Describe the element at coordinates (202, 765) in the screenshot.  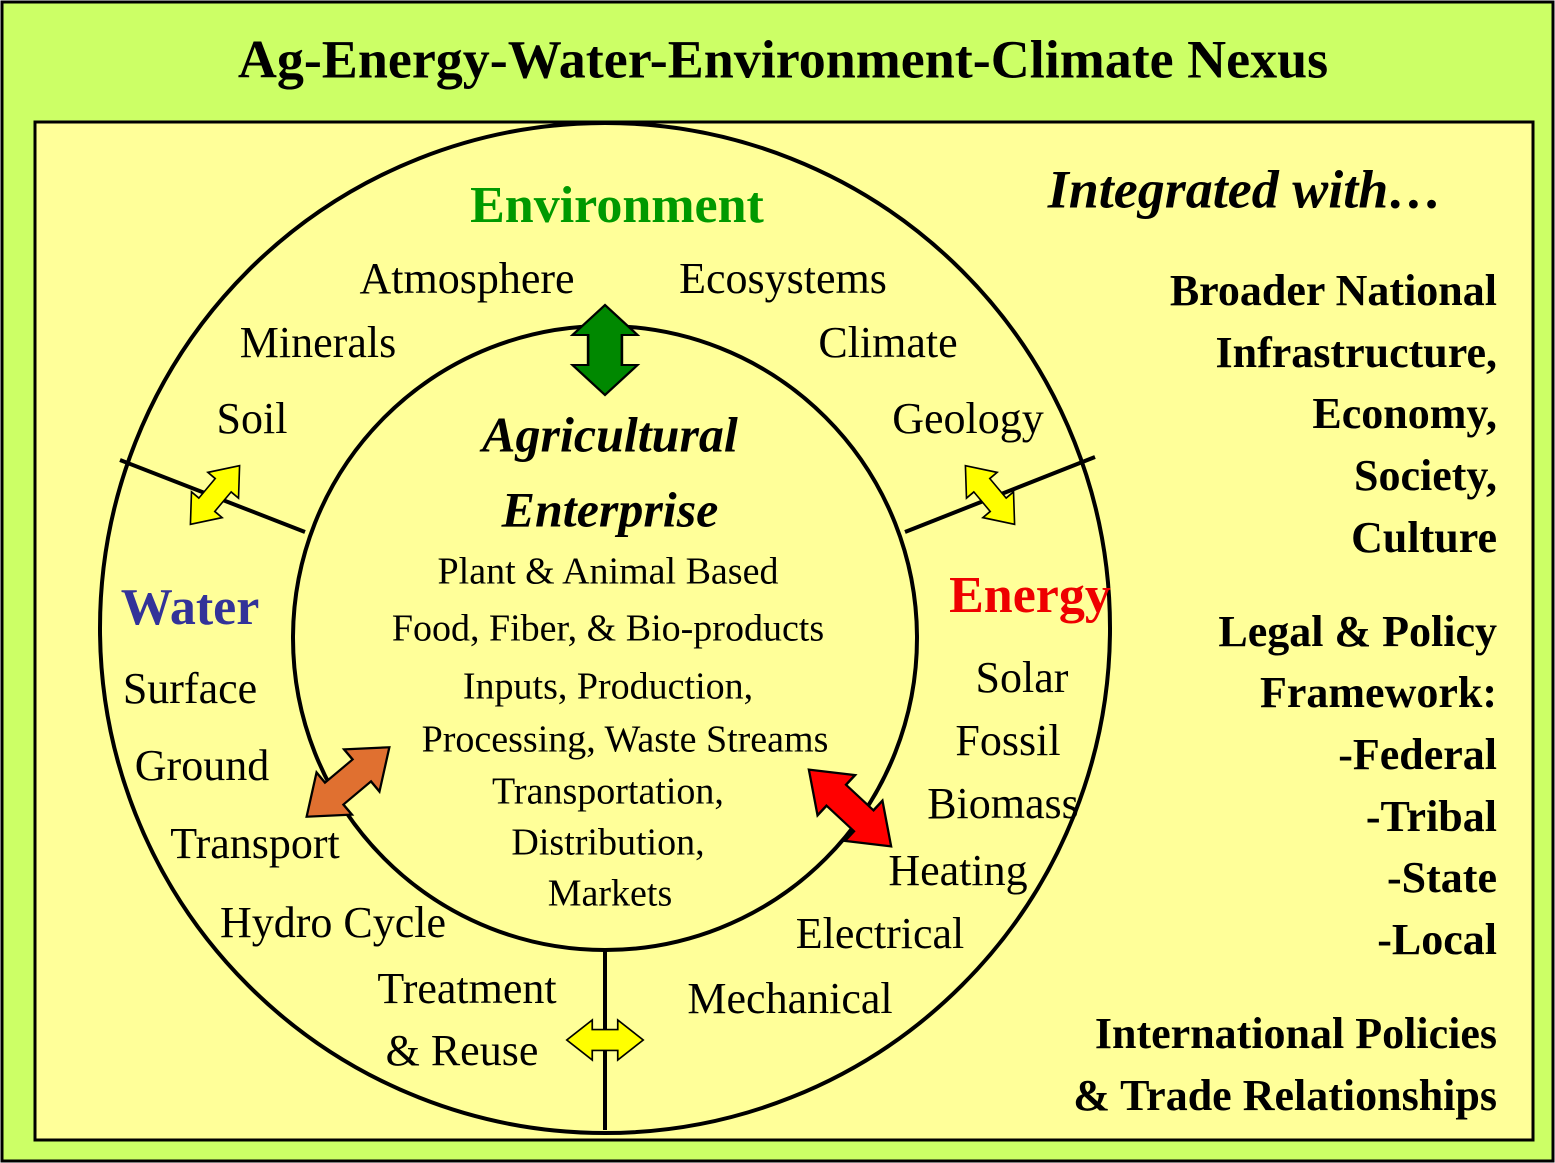
I see `item: Ground` at that location.